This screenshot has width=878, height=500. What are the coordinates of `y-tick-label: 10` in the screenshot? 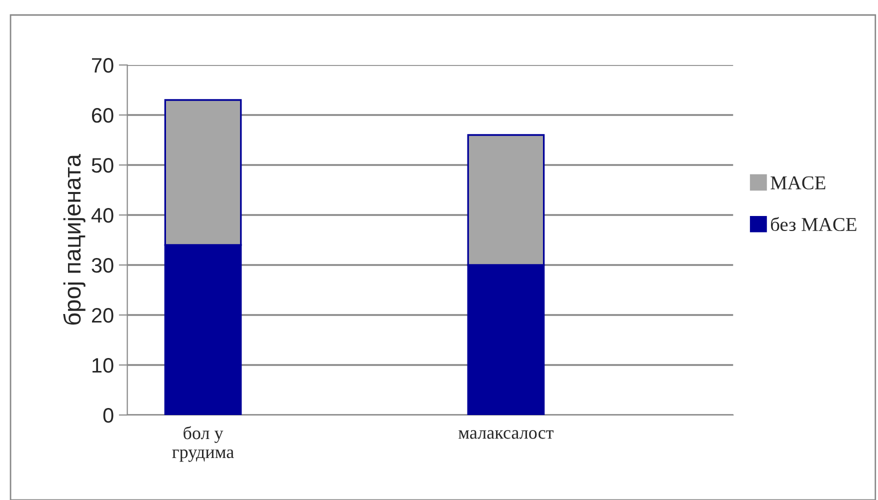 It's located at (103, 365).